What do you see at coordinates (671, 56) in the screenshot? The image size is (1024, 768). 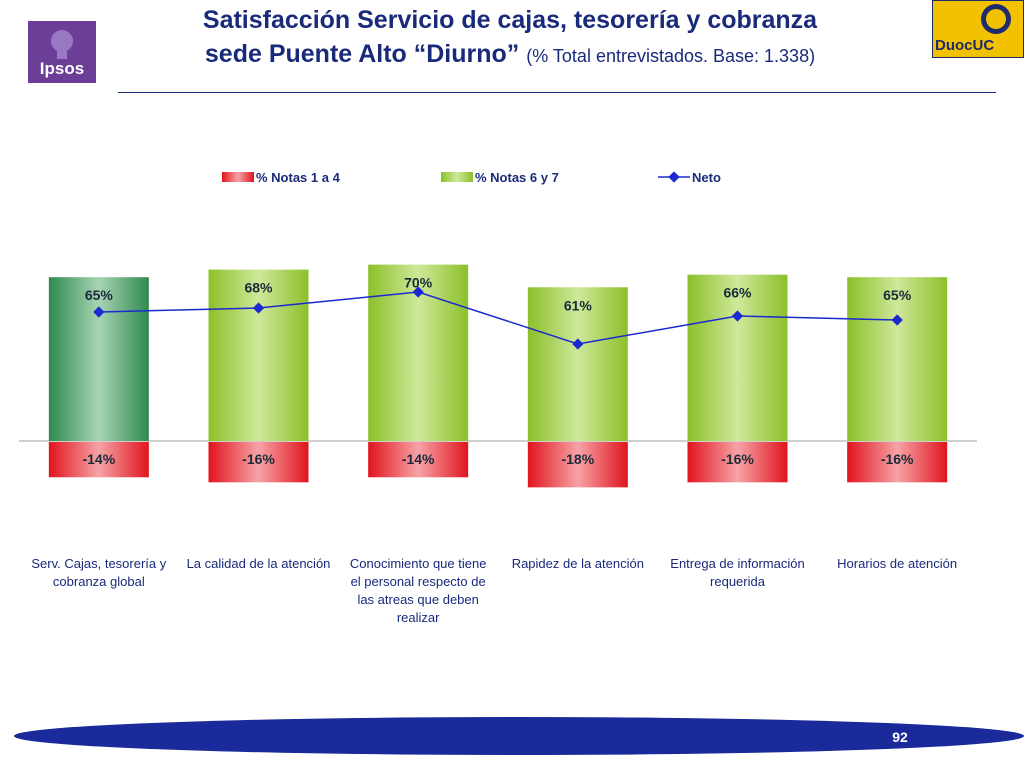 I see `page-subtitle: (% Total entrevistados. Base: 1.338)` at bounding box center [671, 56].